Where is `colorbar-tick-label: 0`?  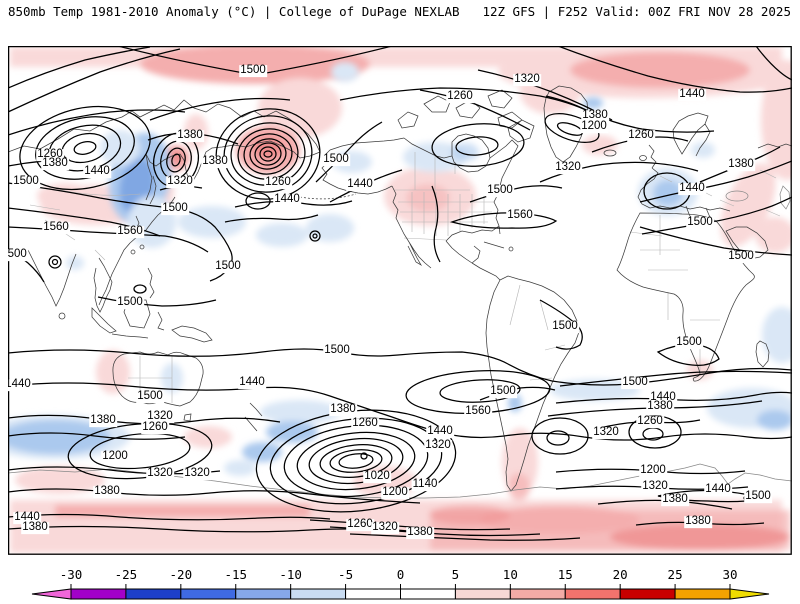
colorbar-tick-label: 0 is located at coordinates (401, 574).